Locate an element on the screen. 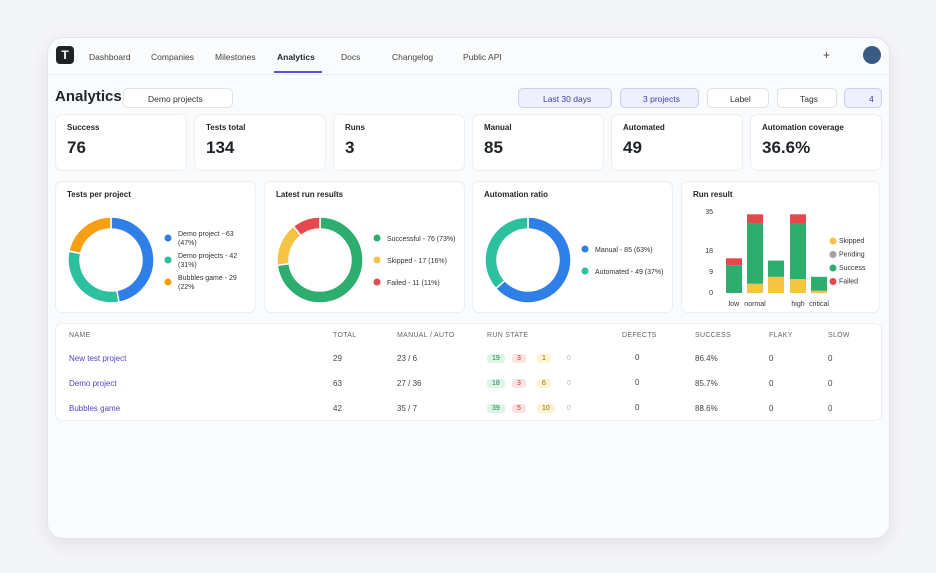 The height and width of the screenshot is (573, 936). table-header: SUCCESS is located at coordinates (713, 335).